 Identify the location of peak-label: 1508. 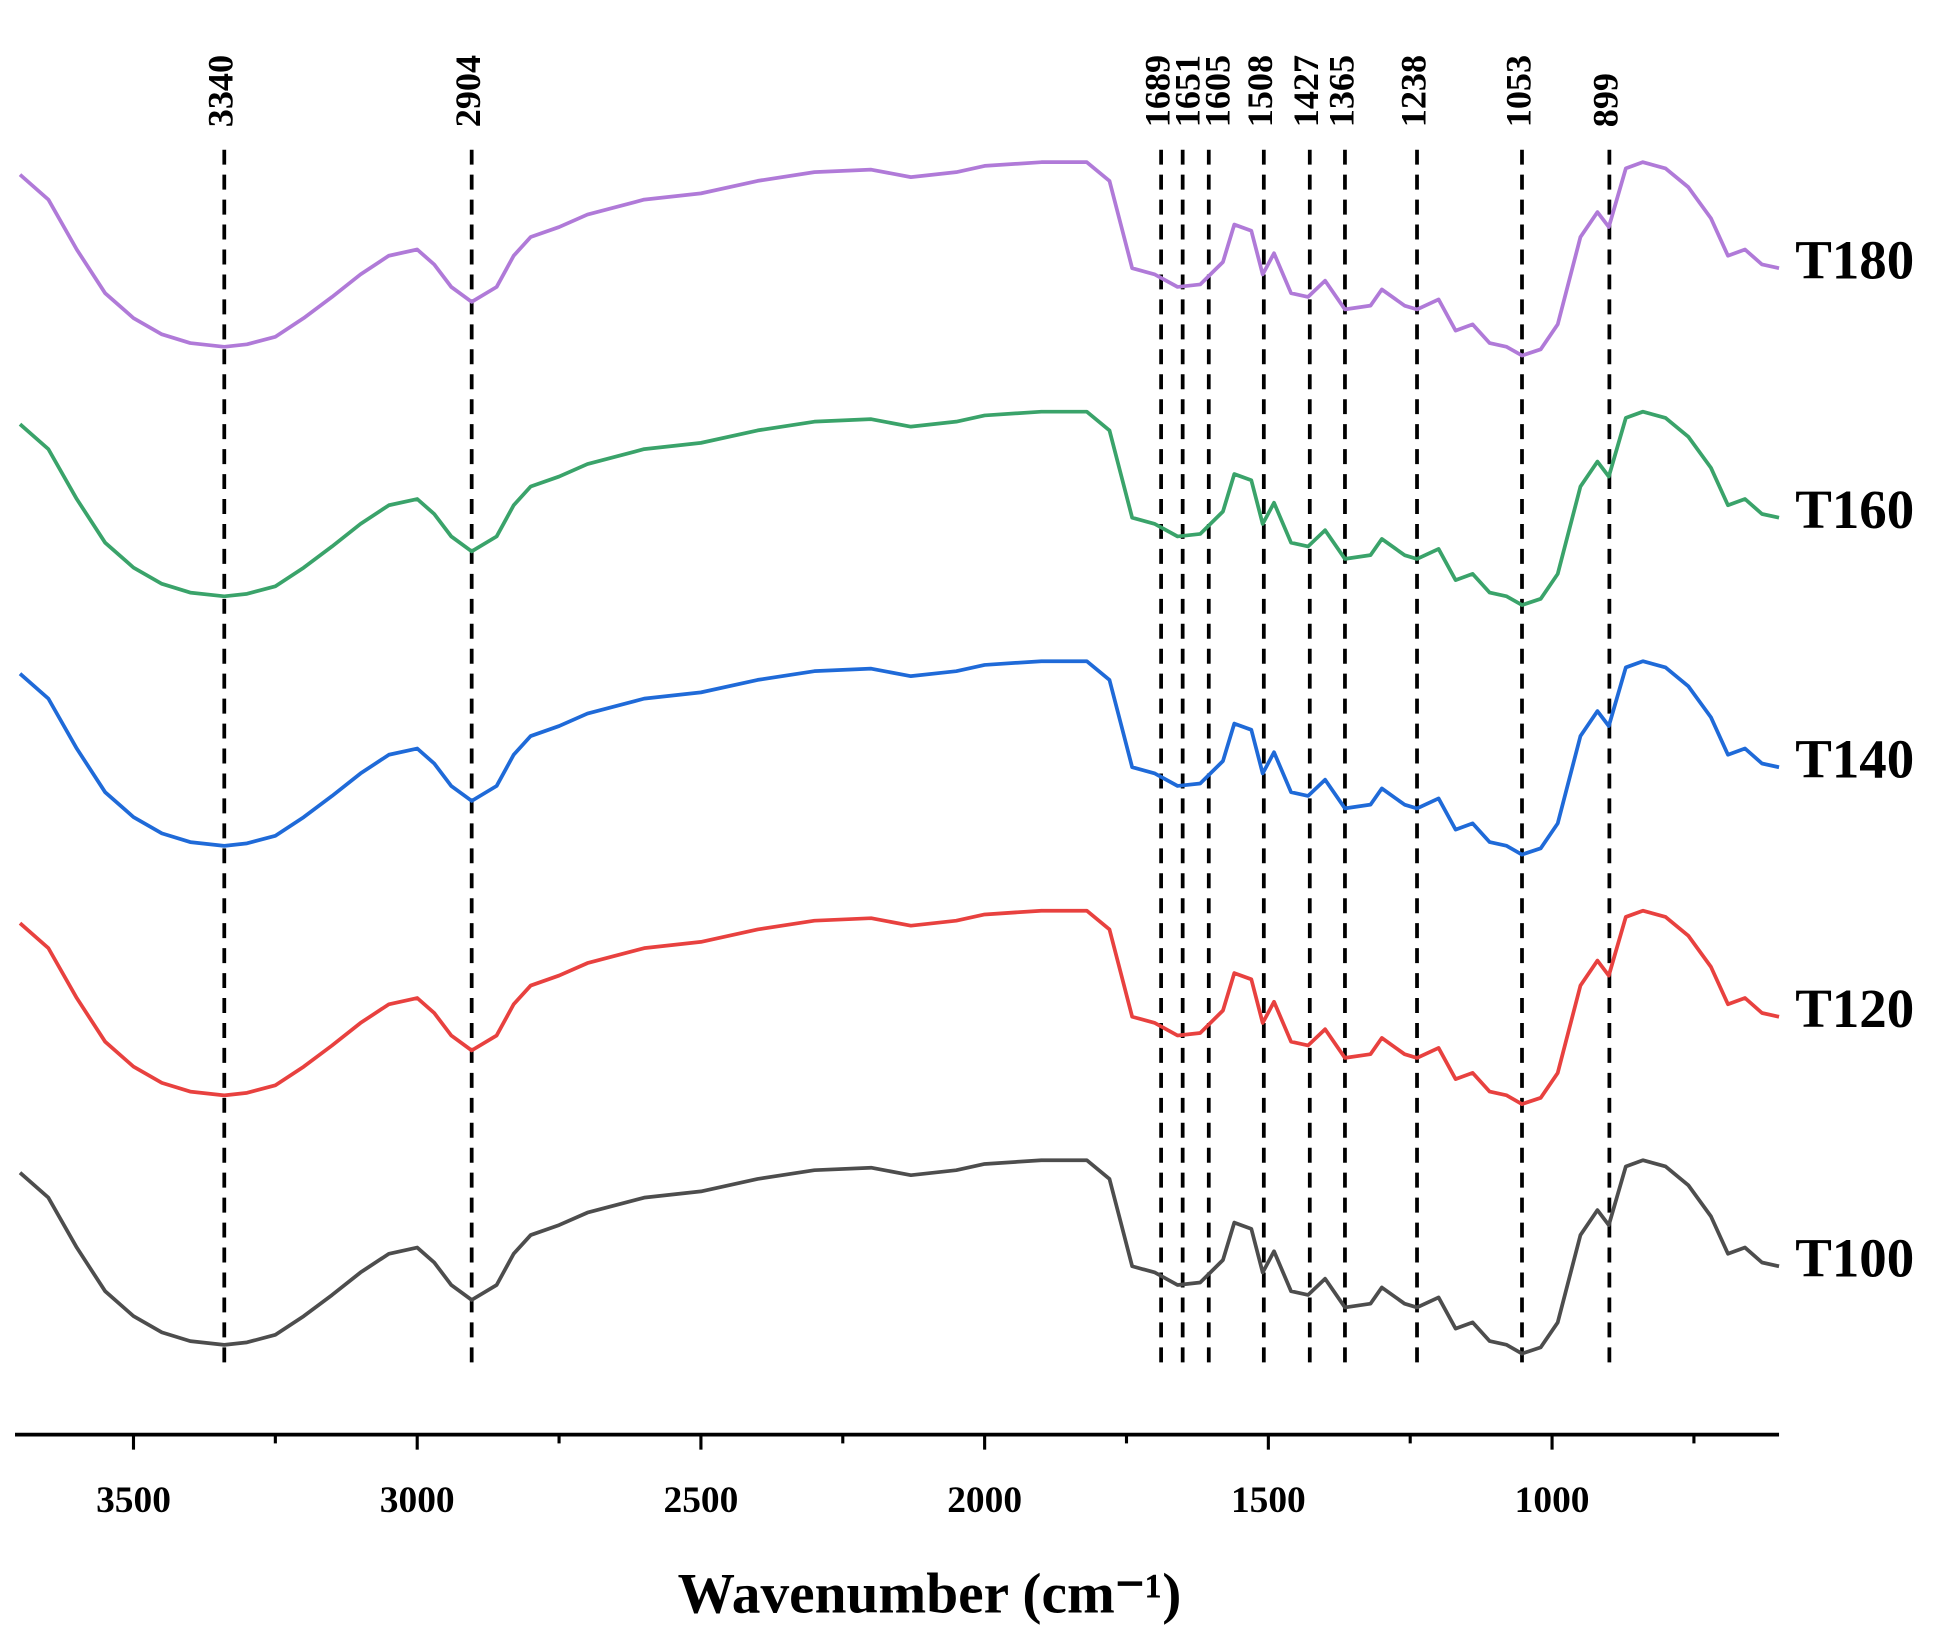
(1260, 91).